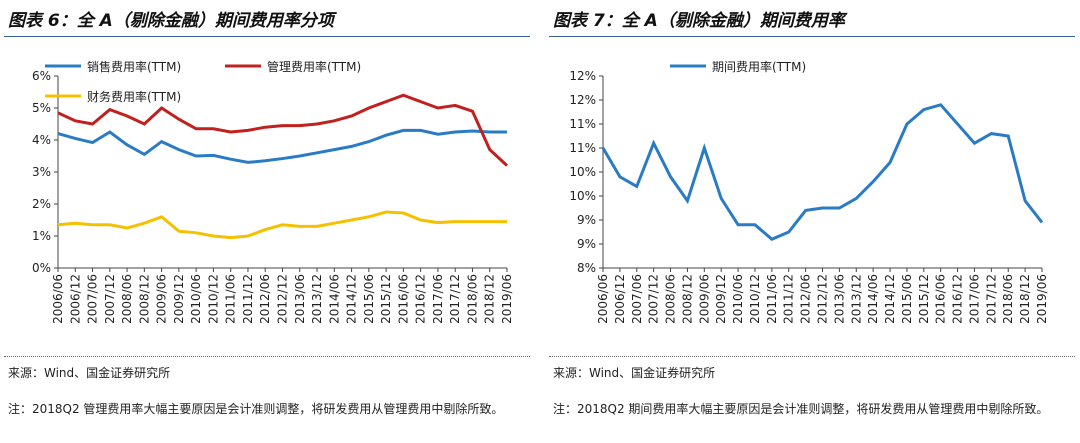 Image resolution: width=1080 pixels, height=443 pixels. What do you see at coordinates (41, 204) in the screenshot?
I see `y-tick-label: 2%` at bounding box center [41, 204].